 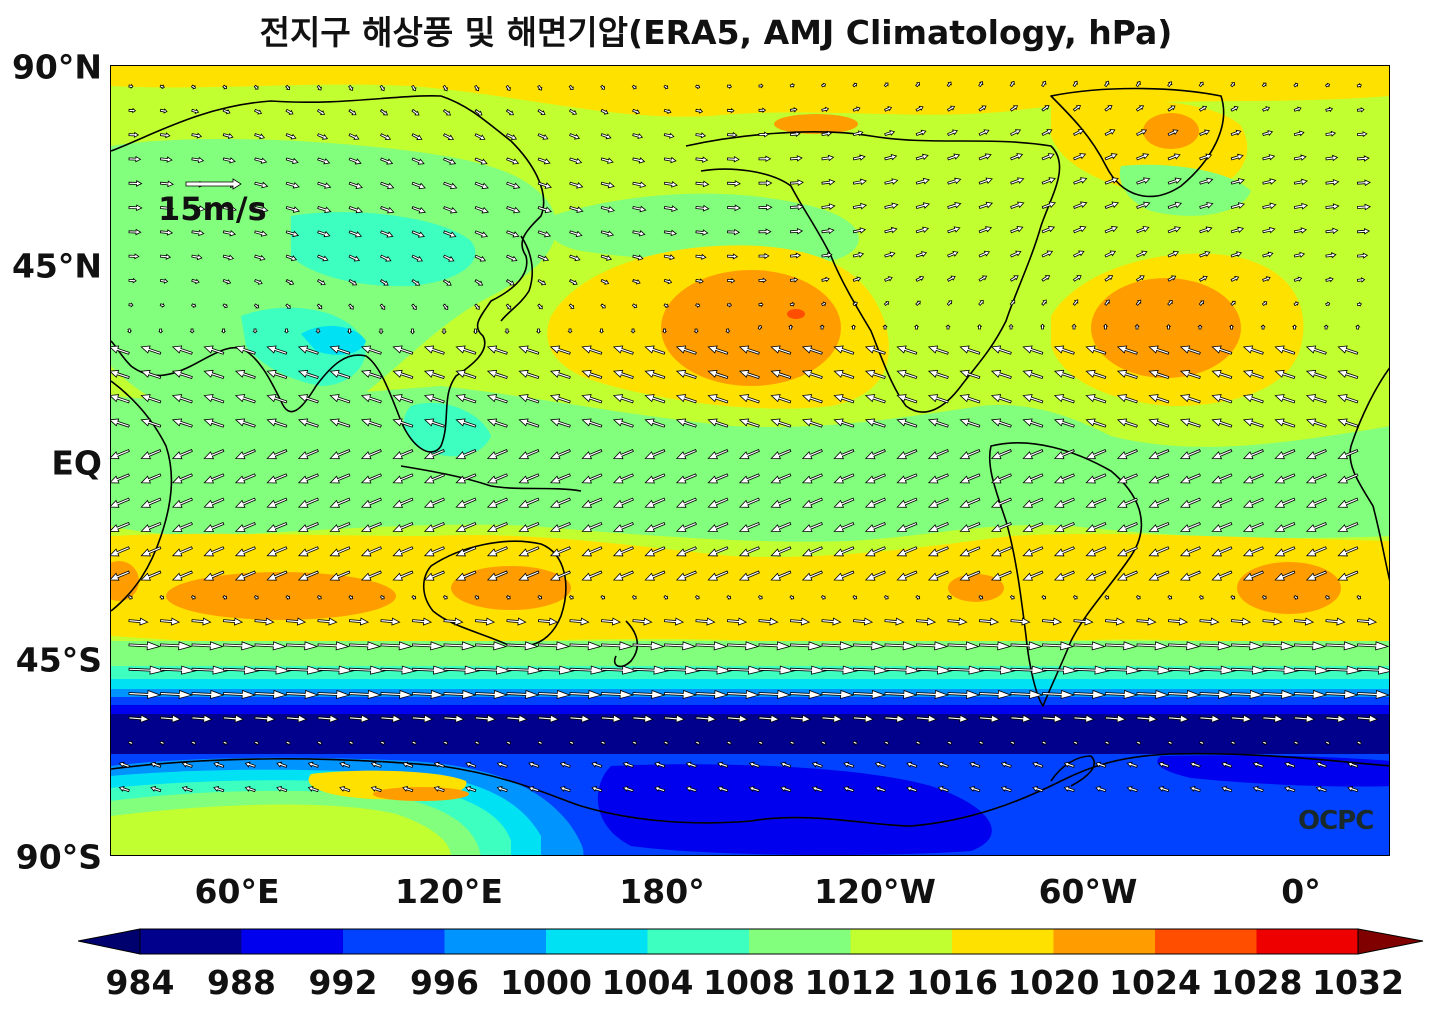 What do you see at coordinates (1336, 821) in the screenshot?
I see `ocpc-watermark: OCPC` at bounding box center [1336, 821].